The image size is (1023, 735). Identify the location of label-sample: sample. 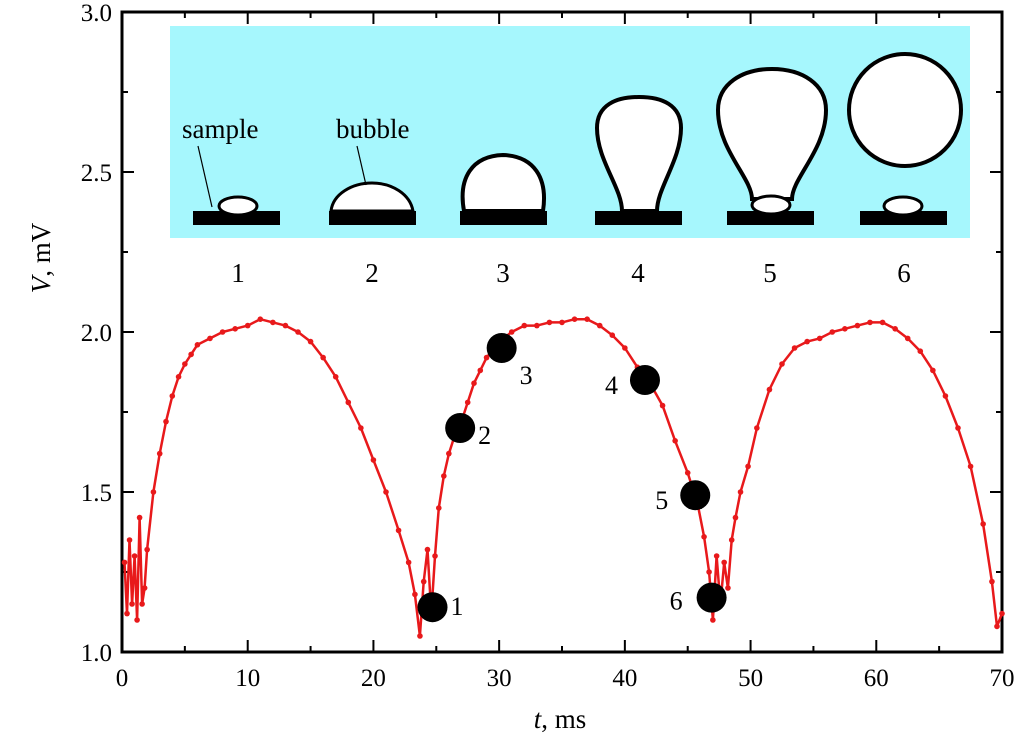
(220, 129).